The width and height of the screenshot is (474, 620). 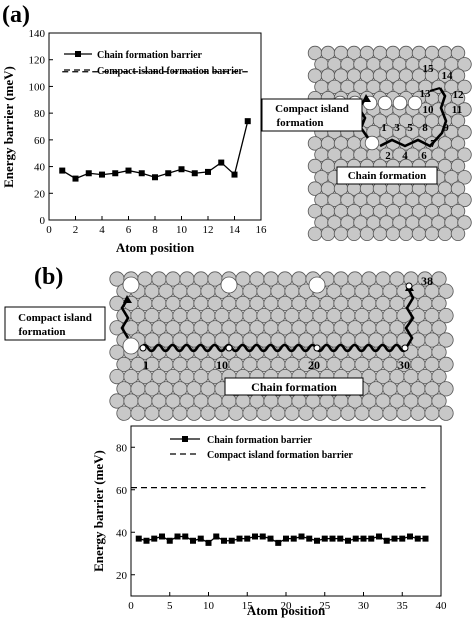 What do you see at coordinates (427, 281) in the screenshot?
I see `diagram-b-number: 38` at bounding box center [427, 281].